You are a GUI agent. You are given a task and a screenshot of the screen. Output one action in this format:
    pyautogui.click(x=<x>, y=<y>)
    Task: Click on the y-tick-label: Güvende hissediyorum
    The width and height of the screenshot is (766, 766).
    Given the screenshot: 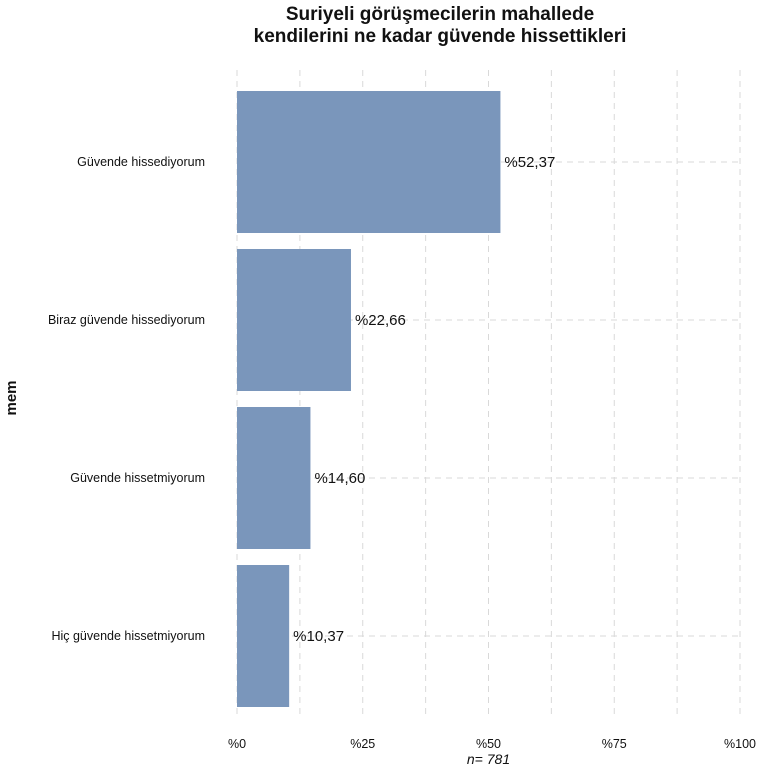 What is the action you would take?
    pyautogui.click(x=141, y=162)
    